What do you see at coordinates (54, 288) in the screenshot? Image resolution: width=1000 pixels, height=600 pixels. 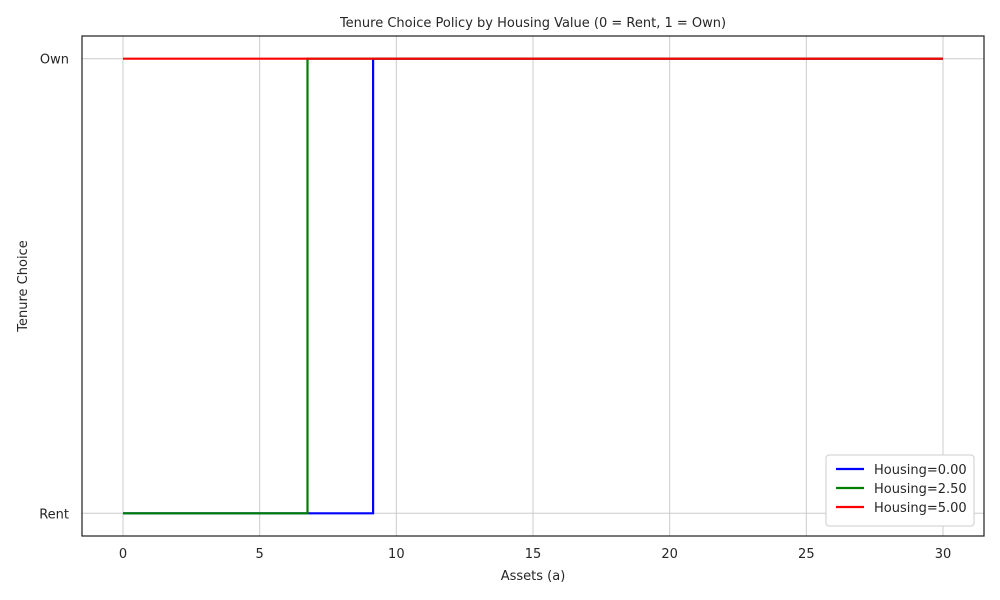 I see `y-ticks: Rent Own` at bounding box center [54, 288].